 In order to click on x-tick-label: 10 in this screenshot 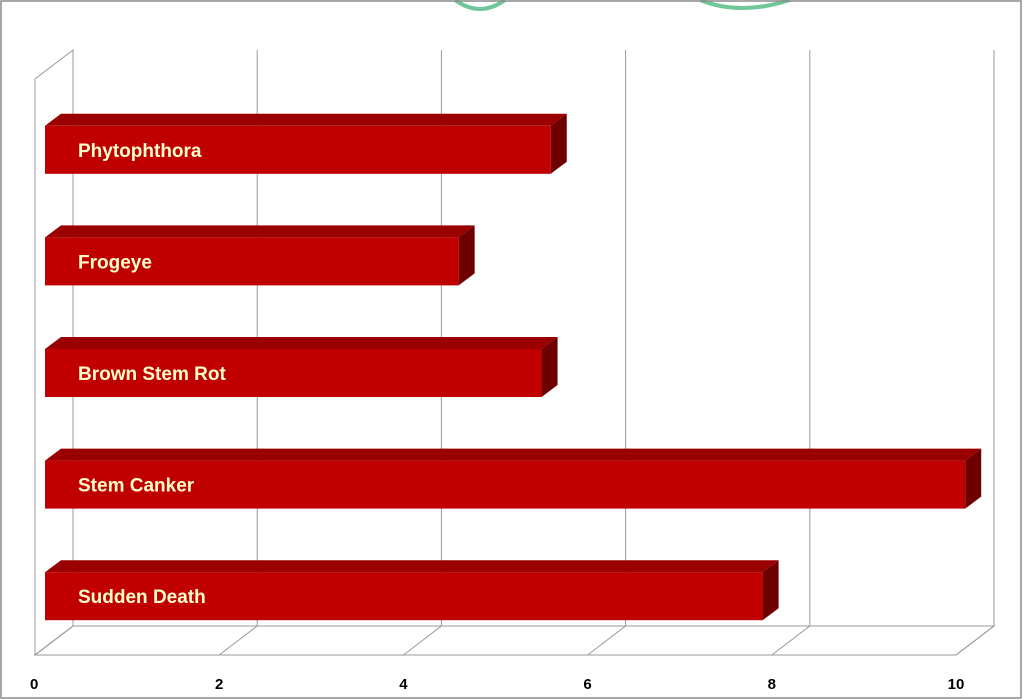, I will do `click(956, 684)`.